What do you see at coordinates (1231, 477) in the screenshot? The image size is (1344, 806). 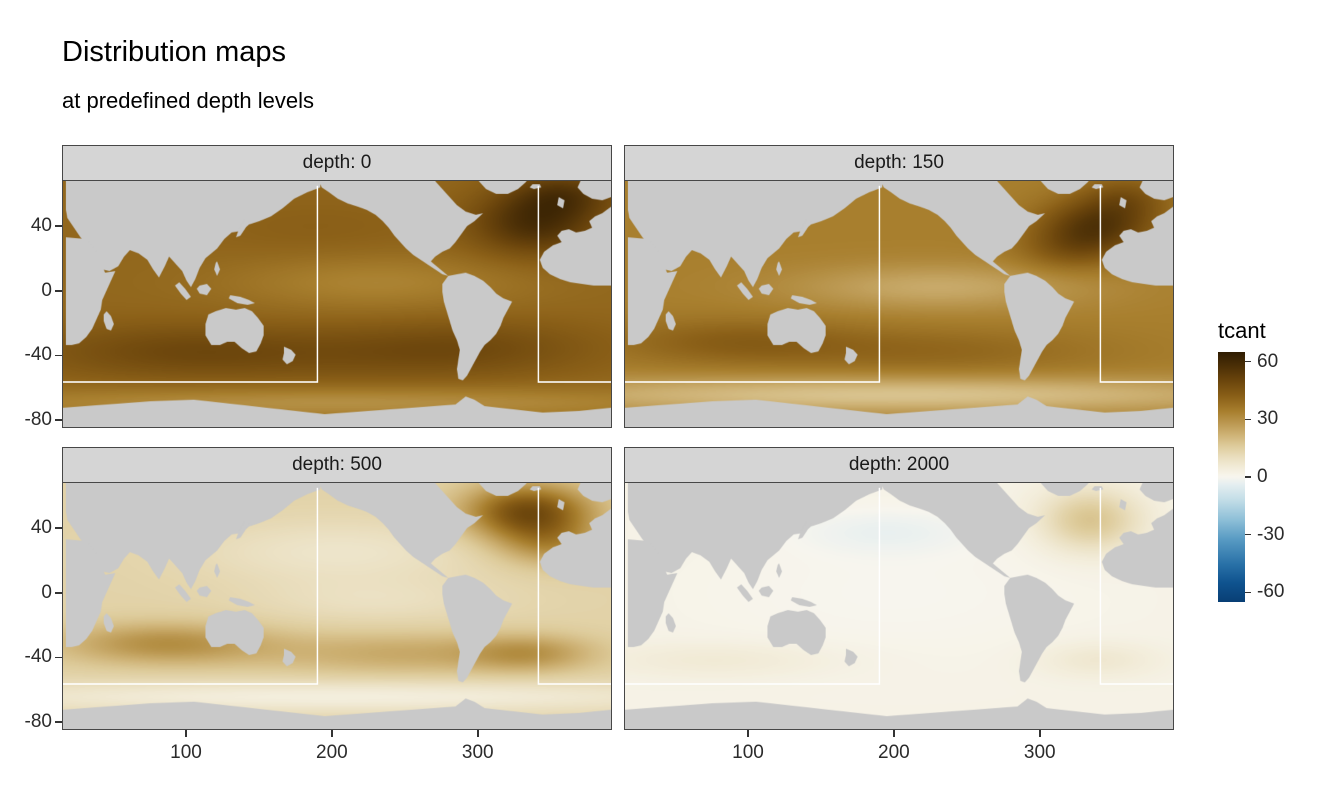 I see `legend-colorbar` at bounding box center [1231, 477].